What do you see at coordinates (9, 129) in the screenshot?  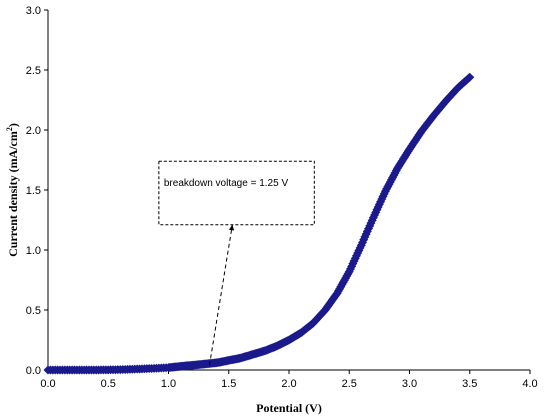 I see `y-axis-title-sup: 2` at bounding box center [9, 129].